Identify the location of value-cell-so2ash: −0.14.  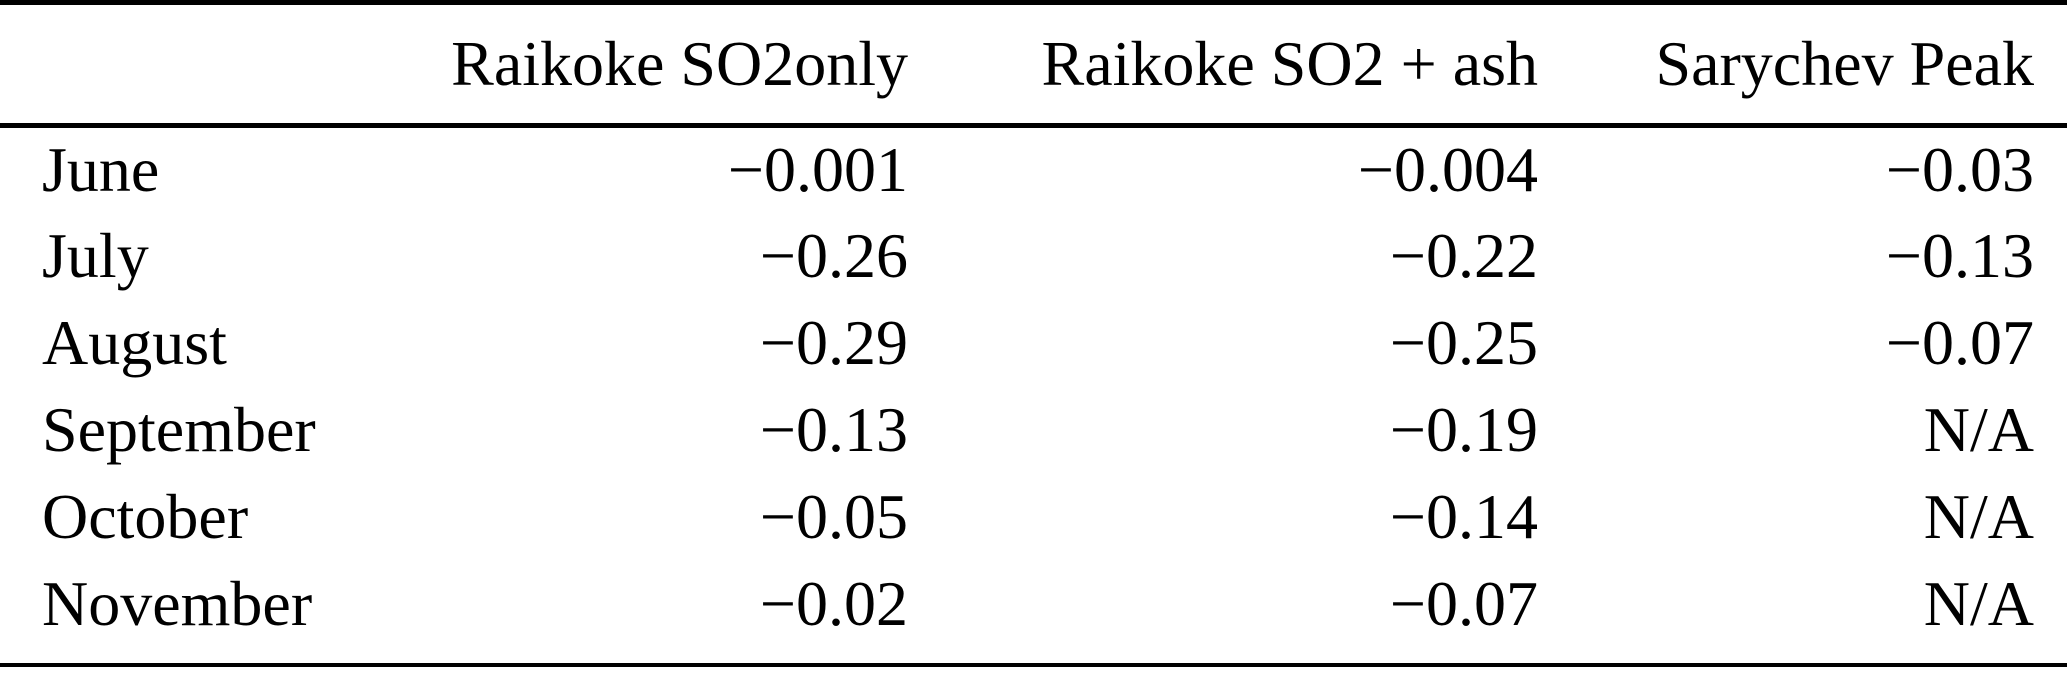
(1463, 516).